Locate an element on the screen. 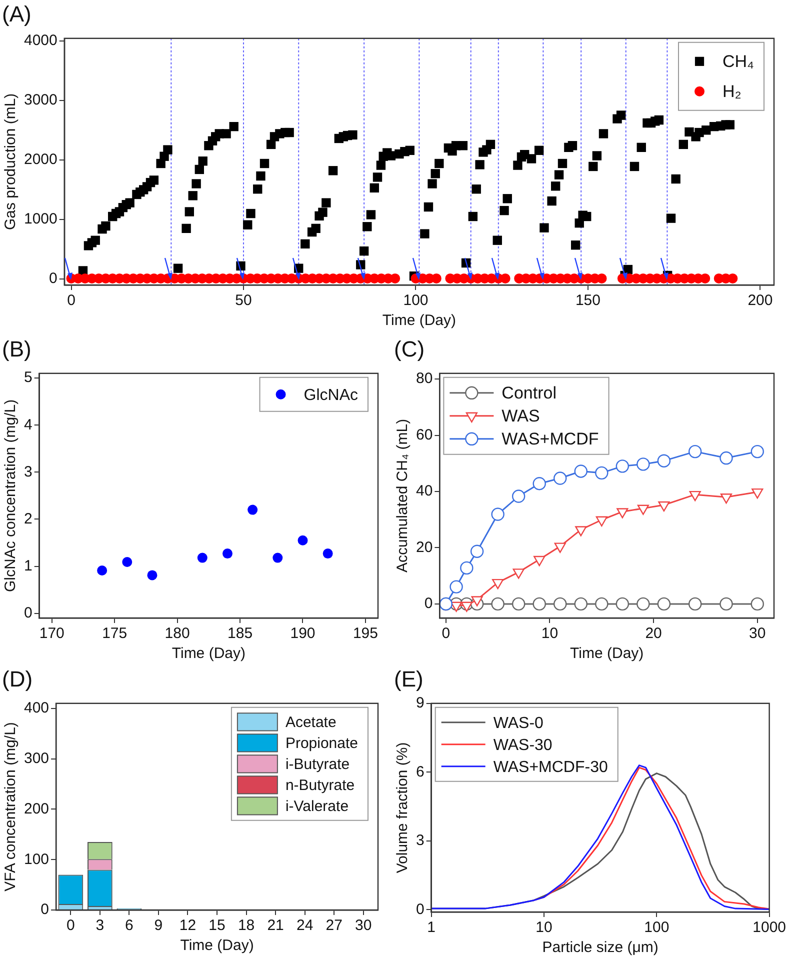  y-tick-label: 80 is located at coordinates (424, 379).